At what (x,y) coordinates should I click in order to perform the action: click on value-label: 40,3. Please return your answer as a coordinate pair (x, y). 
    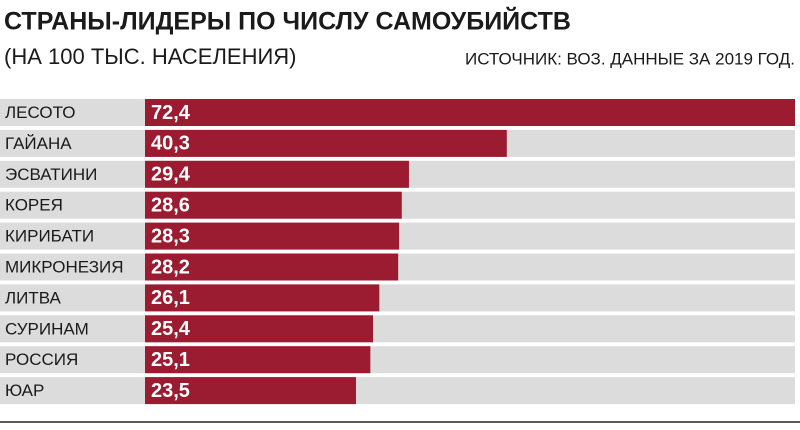
    Looking at the image, I should click on (170, 144).